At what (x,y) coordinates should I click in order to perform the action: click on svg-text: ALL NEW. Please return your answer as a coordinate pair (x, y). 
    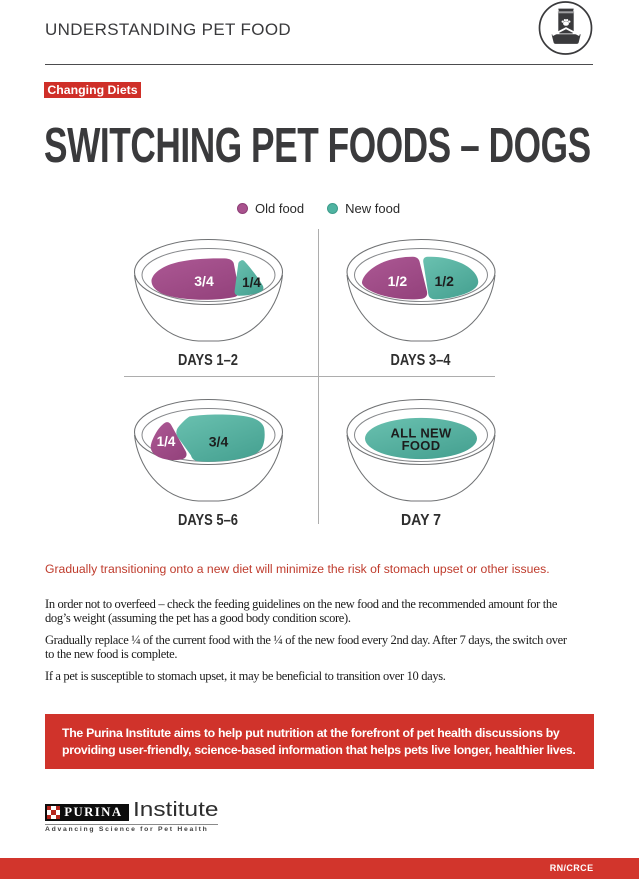
    Looking at the image, I should click on (421, 433).